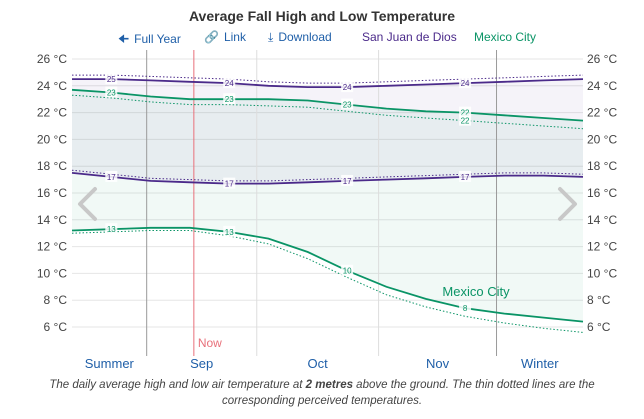 The image size is (644, 419). Describe the element at coordinates (234, 37) in the screenshot. I see `link-label: Link` at that location.